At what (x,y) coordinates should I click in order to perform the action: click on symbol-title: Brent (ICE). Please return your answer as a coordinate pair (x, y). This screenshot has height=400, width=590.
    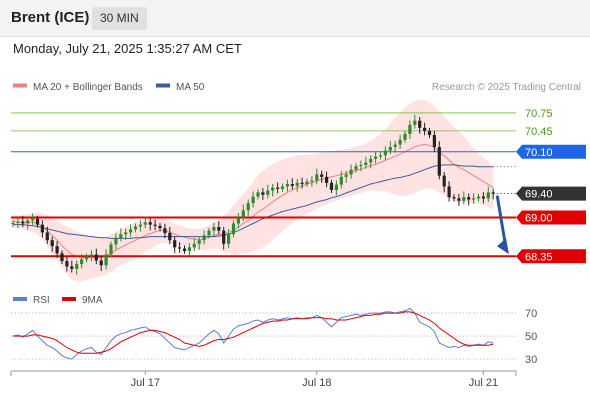
    Looking at the image, I should click on (50, 17).